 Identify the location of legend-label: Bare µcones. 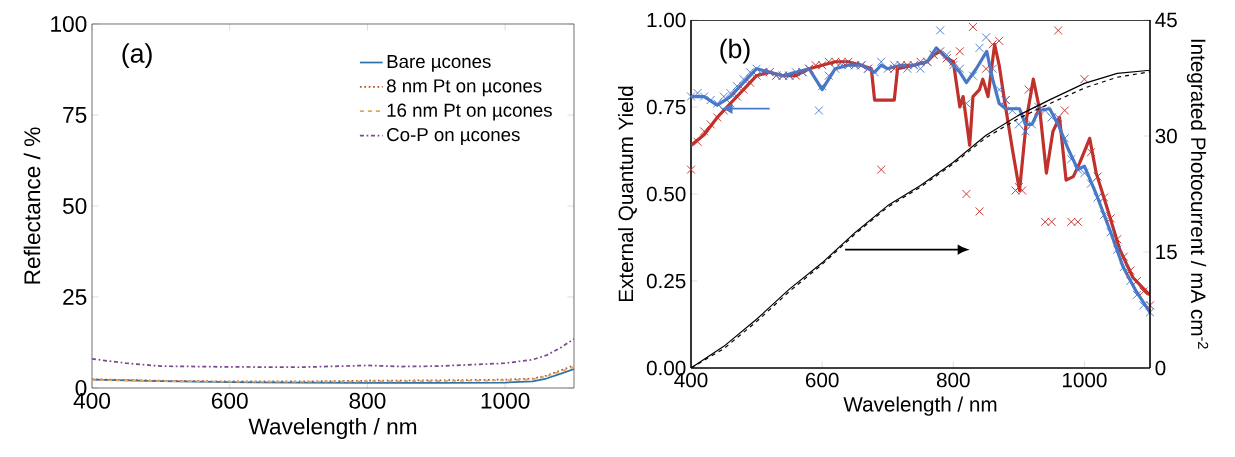
(439, 63).